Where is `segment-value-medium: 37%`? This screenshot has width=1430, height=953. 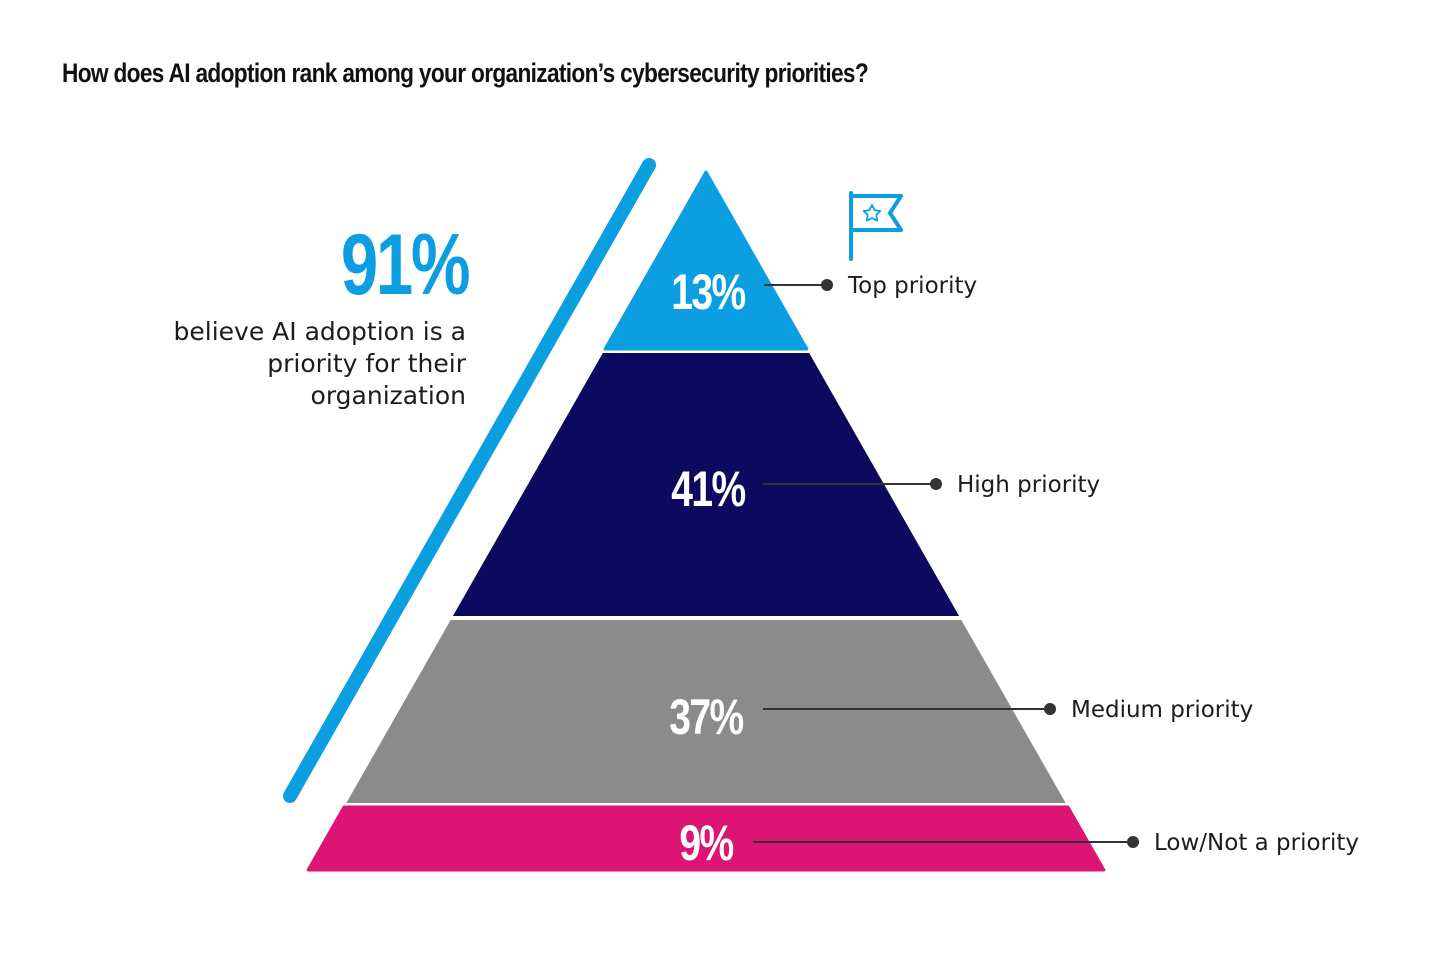 segment-value-medium: 37% is located at coordinates (706, 716).